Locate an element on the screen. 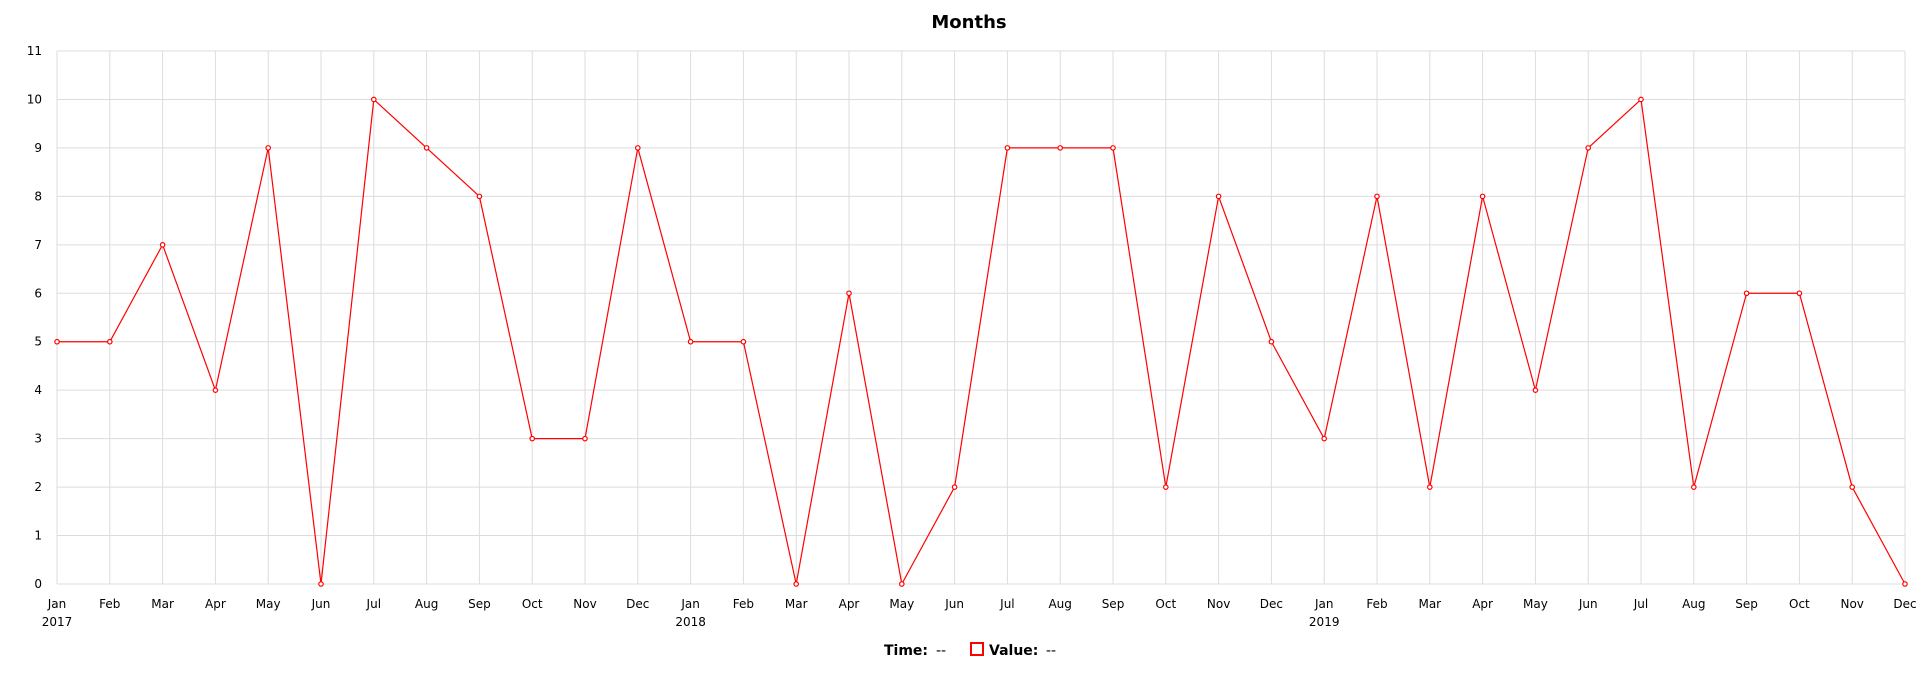  x-tick-year: 2019 is located at coordinates (1324, 622).